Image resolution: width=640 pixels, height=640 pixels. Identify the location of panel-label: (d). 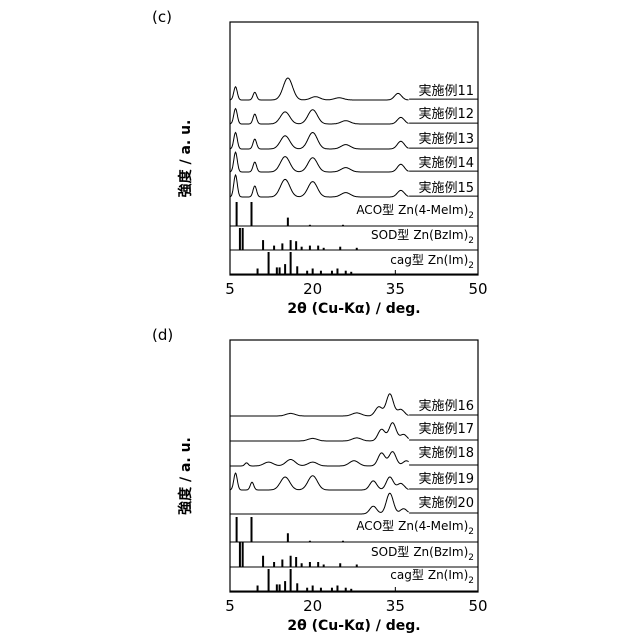
(162, 335).